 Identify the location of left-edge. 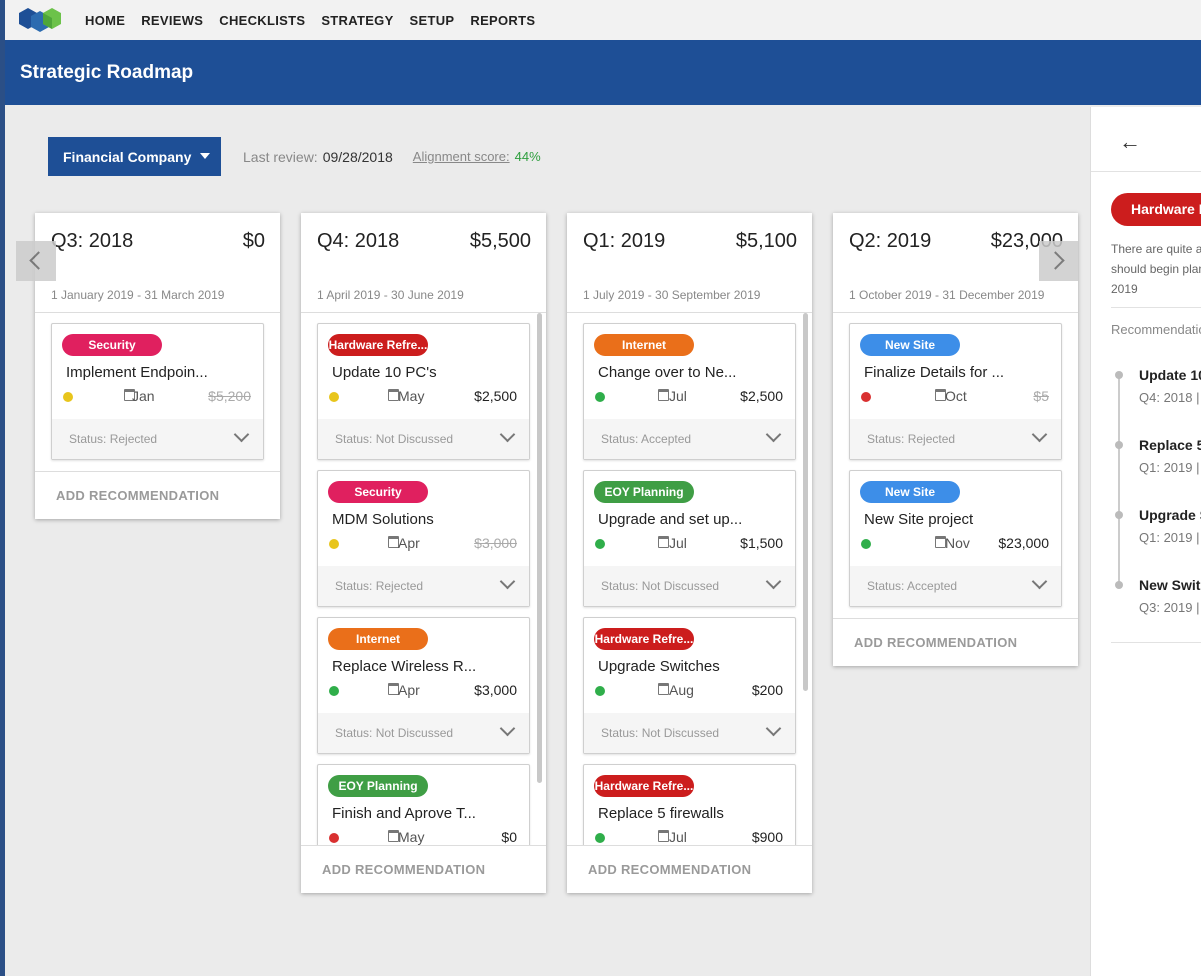
(2, 488).